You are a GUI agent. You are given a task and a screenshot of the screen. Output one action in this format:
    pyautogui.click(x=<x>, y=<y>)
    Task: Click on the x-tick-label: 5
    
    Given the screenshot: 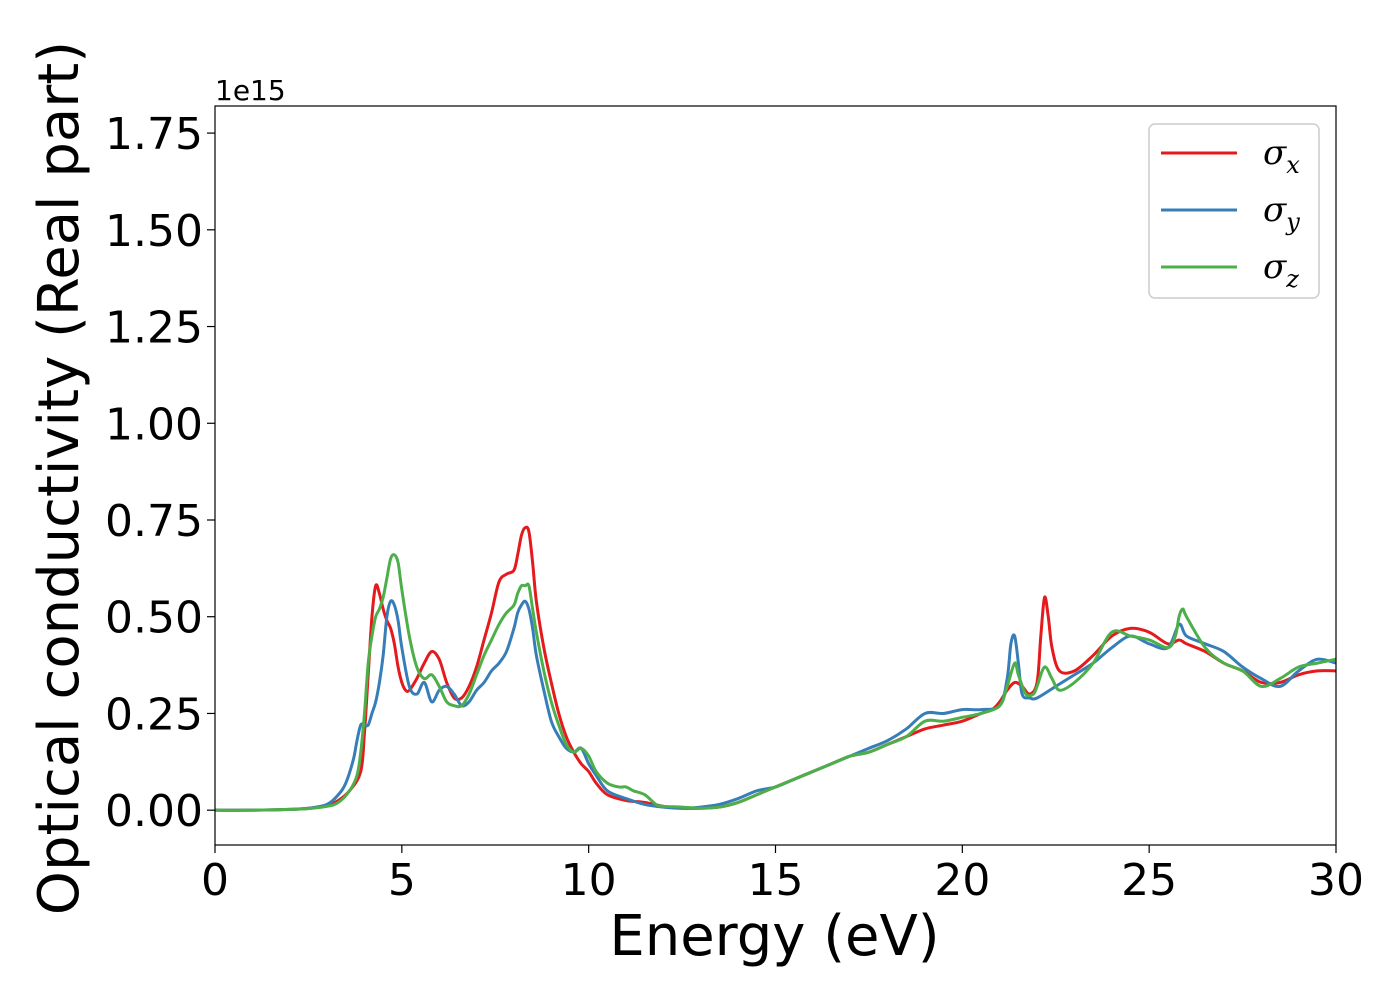 What is the action you would take?
    pyautogui.click(x=402, y=880)
    